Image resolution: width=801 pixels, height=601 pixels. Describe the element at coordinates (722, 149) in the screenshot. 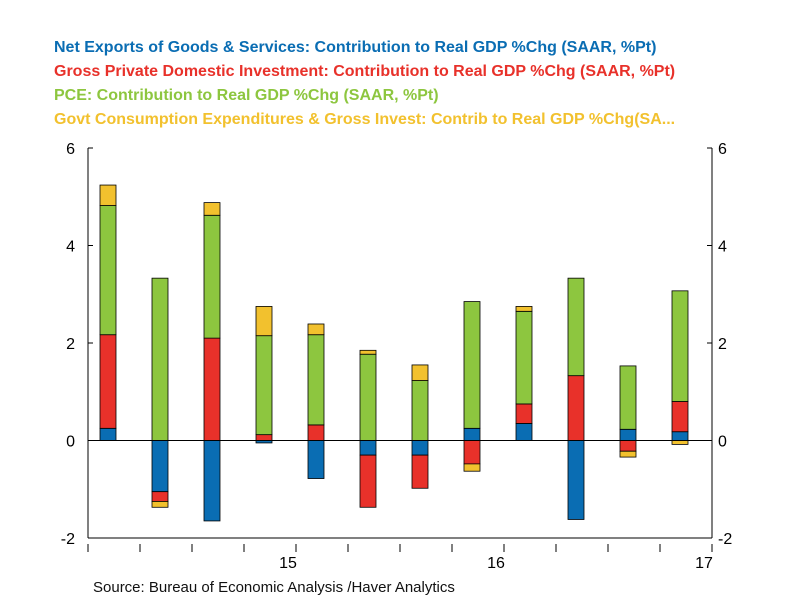

I see `y-tick-label-right: 6` at that location.